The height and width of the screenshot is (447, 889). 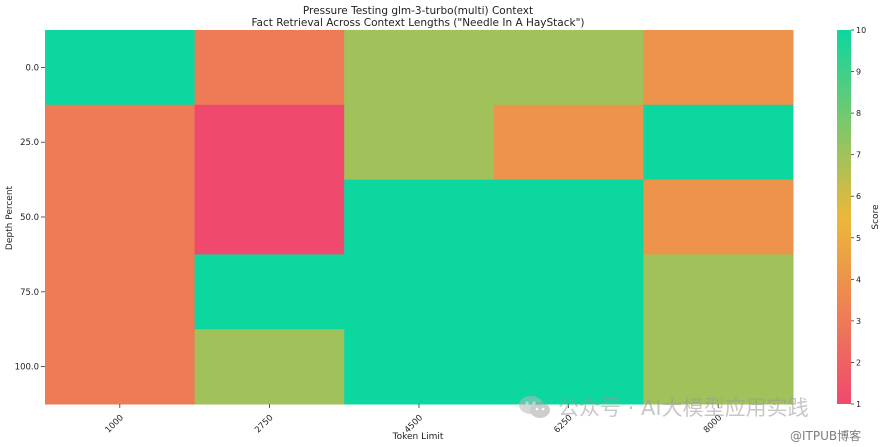 What do you see at coordinates (10, 217) in the screenshot?
I see `y-axis-label: Depth Percent` at bounding box center [10, 217].